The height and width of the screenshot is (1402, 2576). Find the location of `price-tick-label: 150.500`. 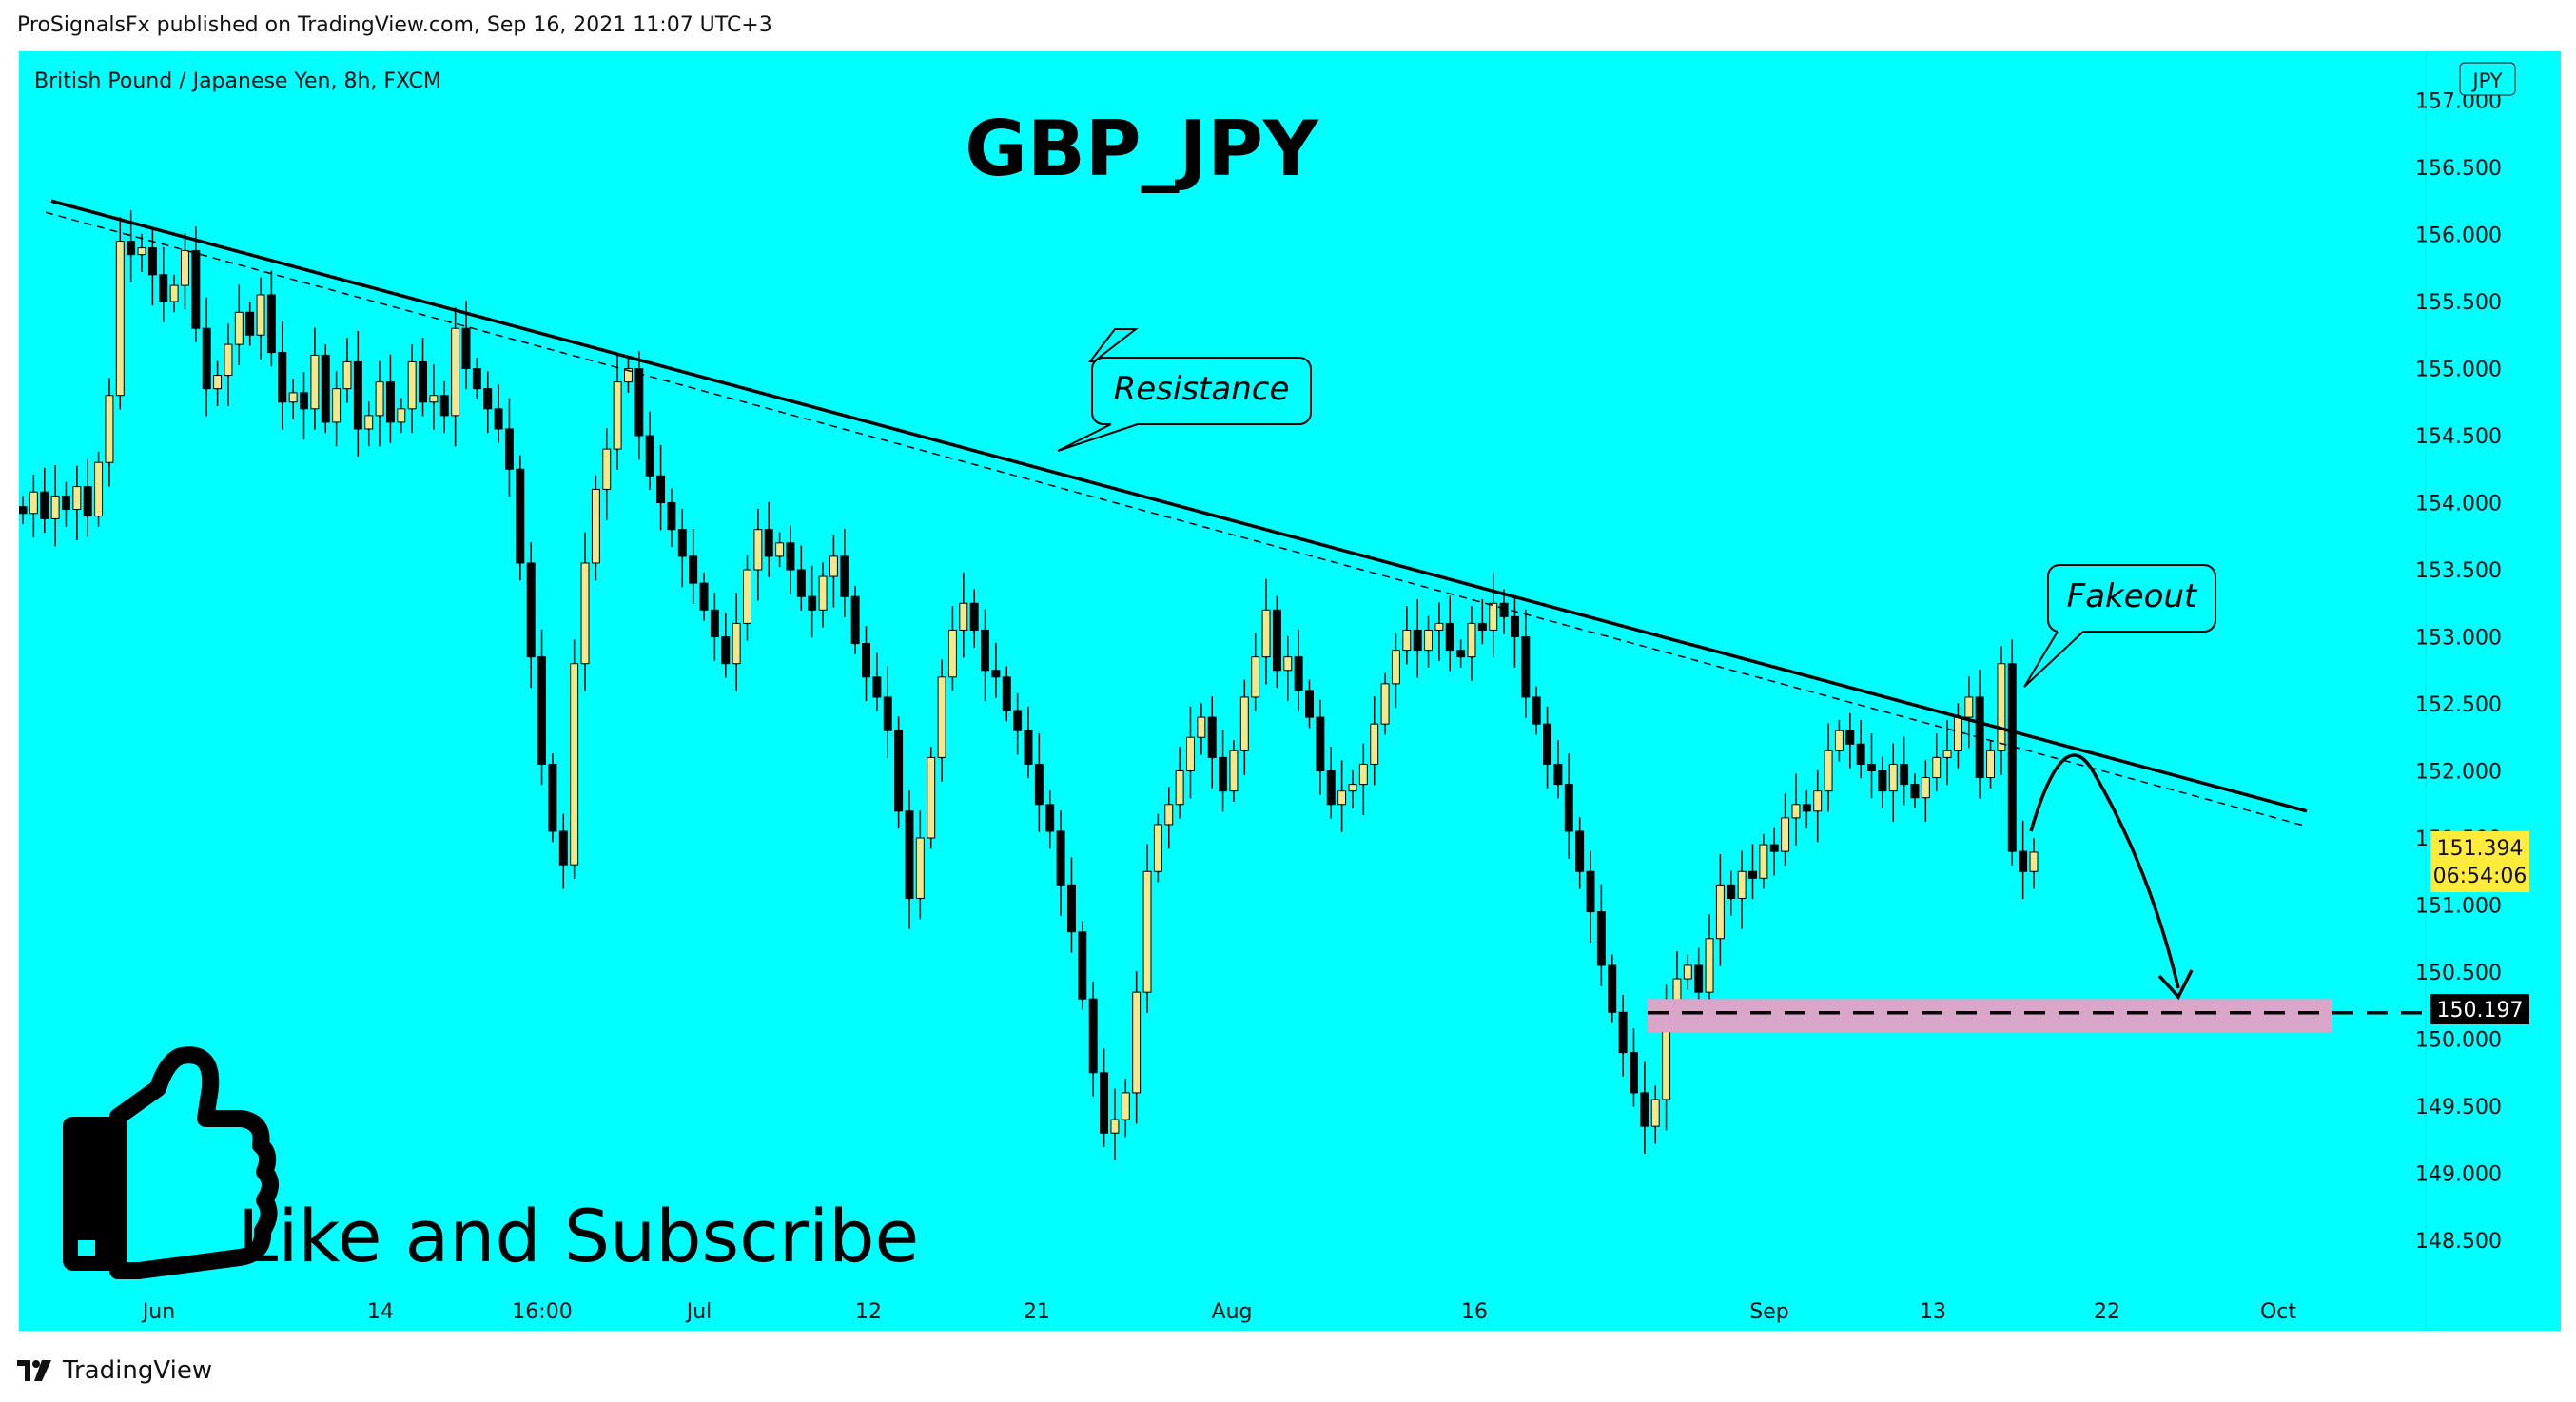

price-tick-label: 150.500 is located at coordinates (2459, 973).